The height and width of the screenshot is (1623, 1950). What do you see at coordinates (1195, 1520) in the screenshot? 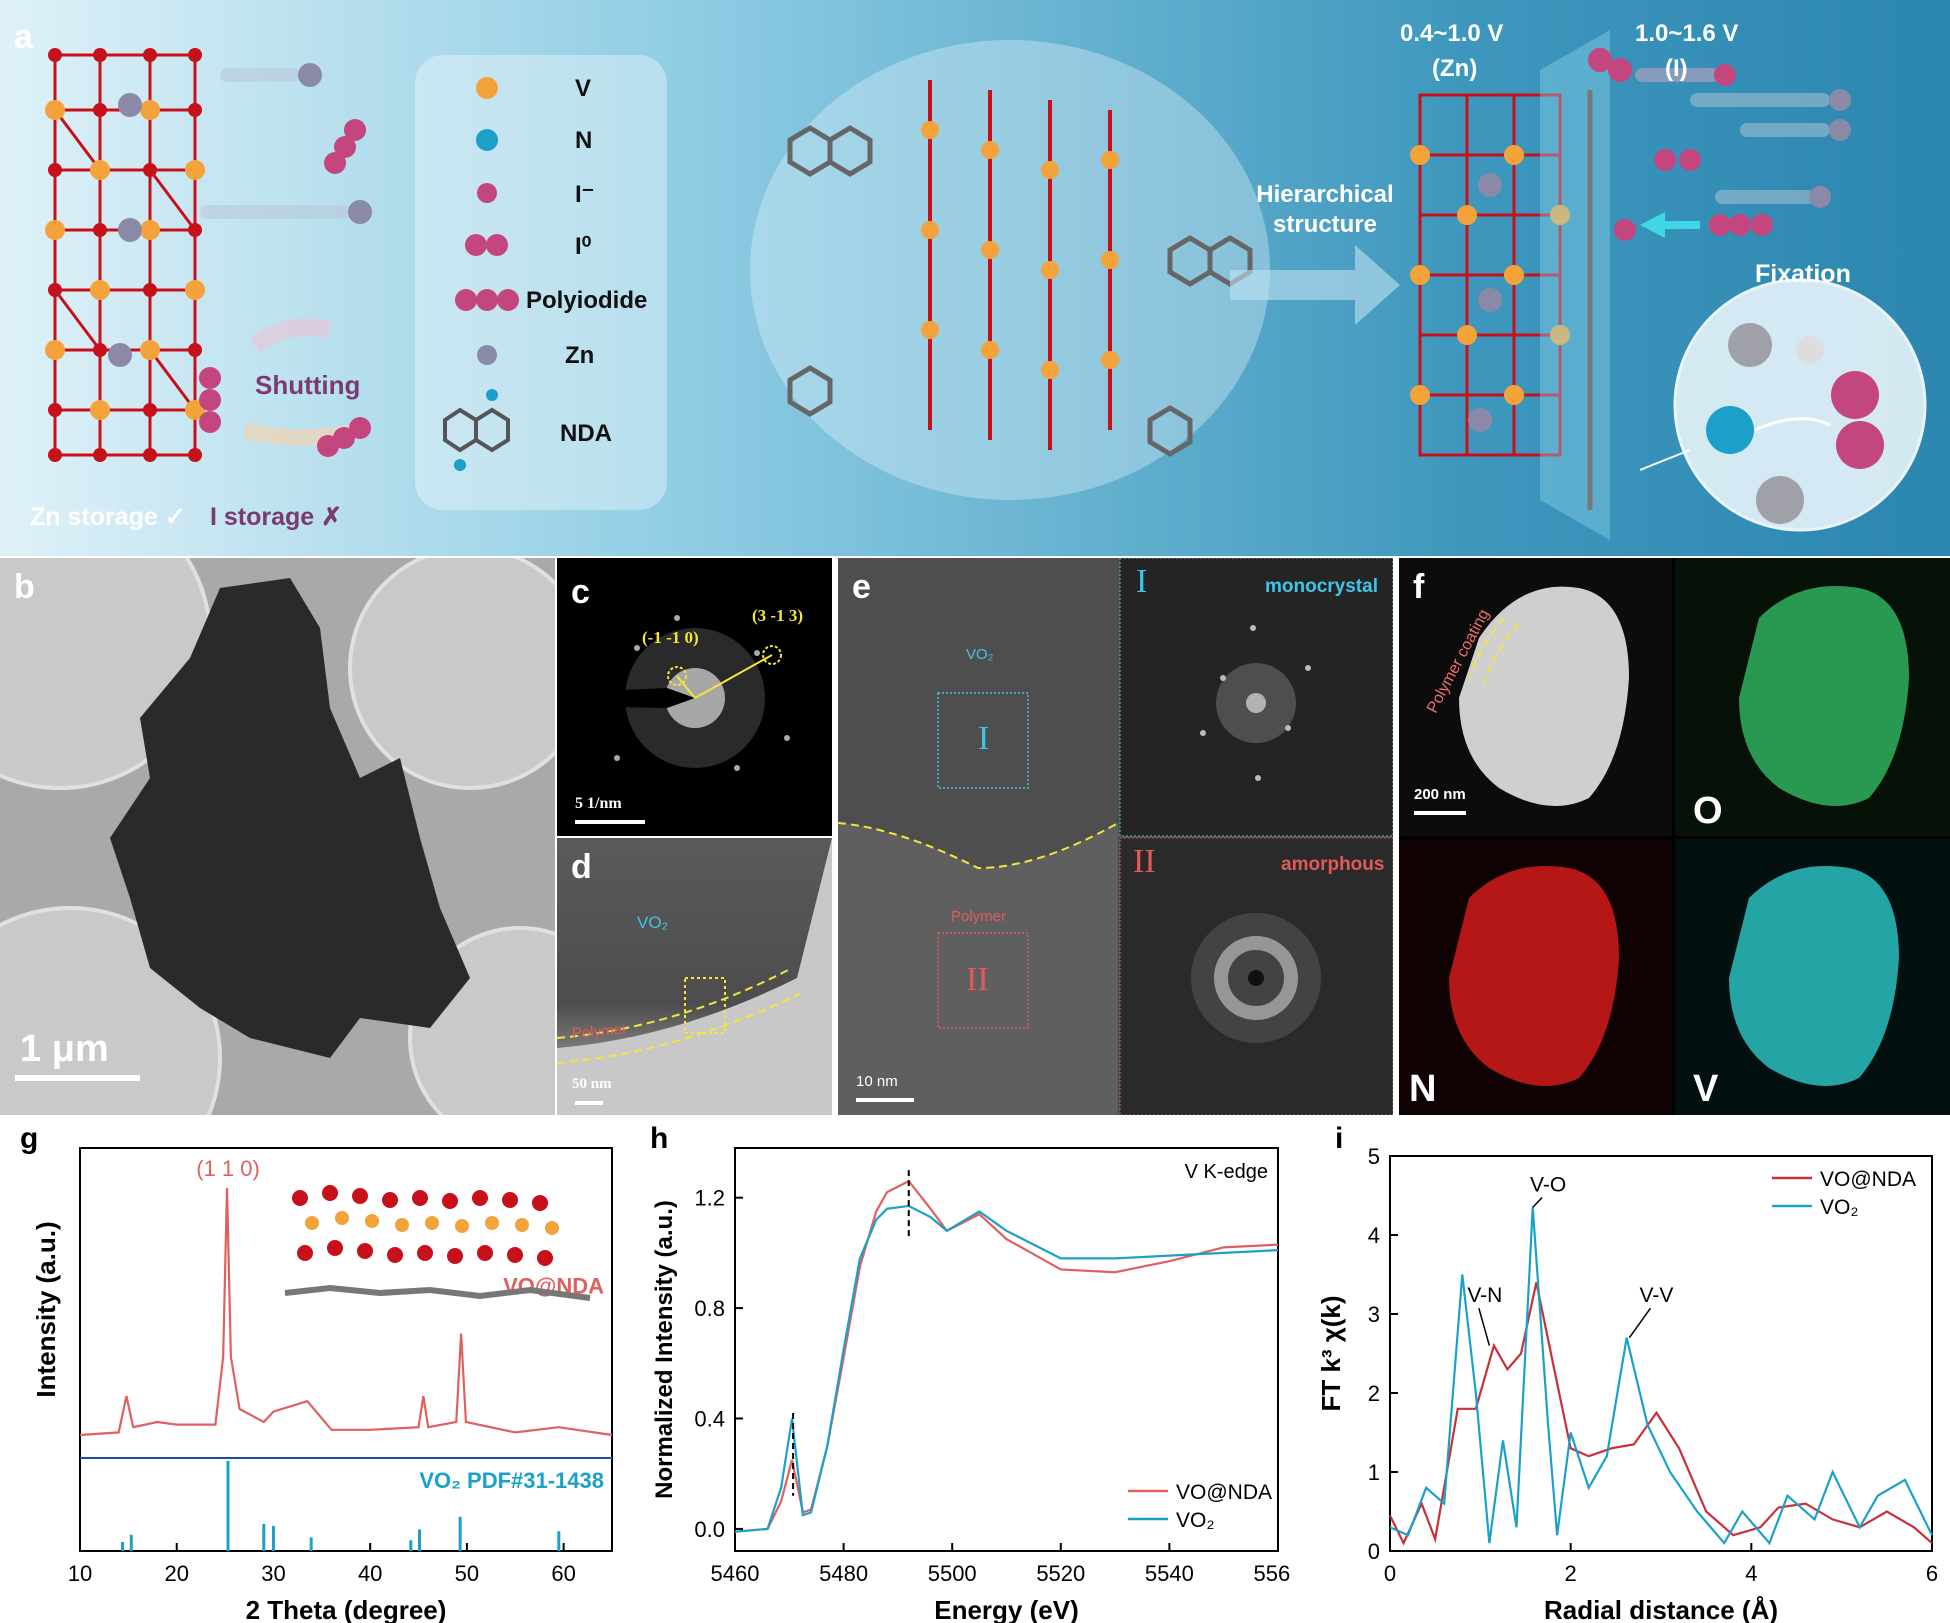
I see `chart-h-legend-label: VO₂` at bounding box center [1195, 1520].